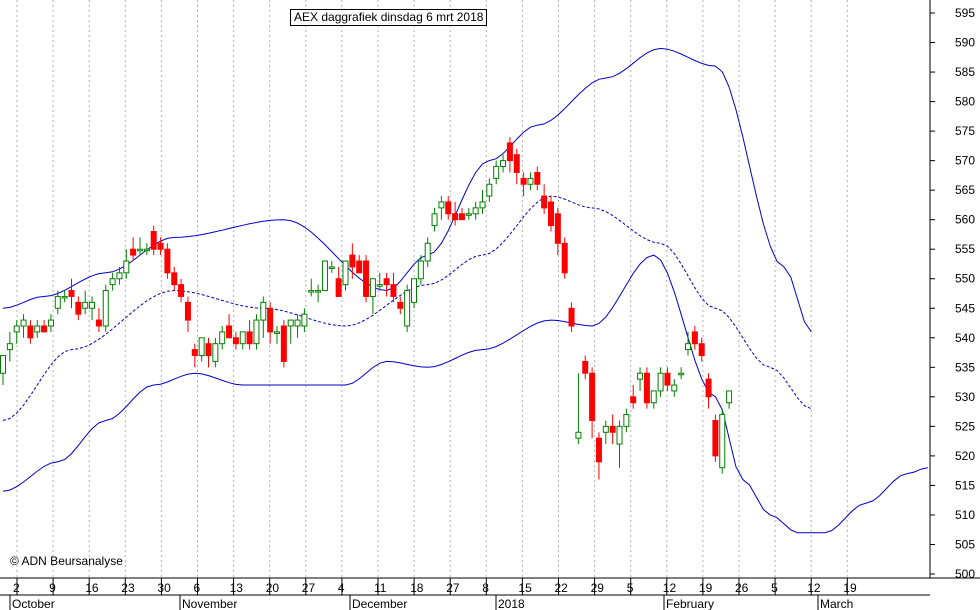 The width and height of the screenshot is (980, 610). Describe the element at coordinates (836, 603) in the screenshot. I see `x-month-label: March` at that location.